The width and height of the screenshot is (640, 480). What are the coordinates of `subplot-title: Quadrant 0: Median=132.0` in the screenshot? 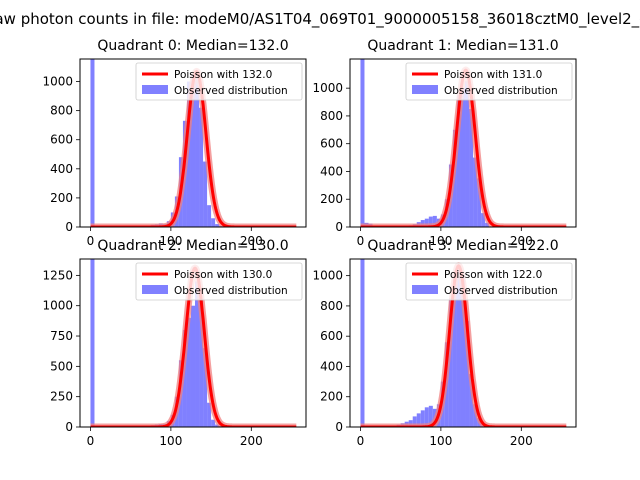 It's located at (192, 46).